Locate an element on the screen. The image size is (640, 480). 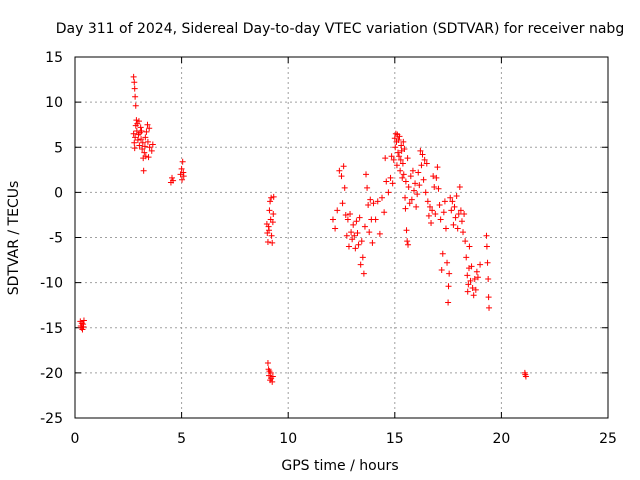
x-tick-label: 0 is located at coordinates (75, 439).